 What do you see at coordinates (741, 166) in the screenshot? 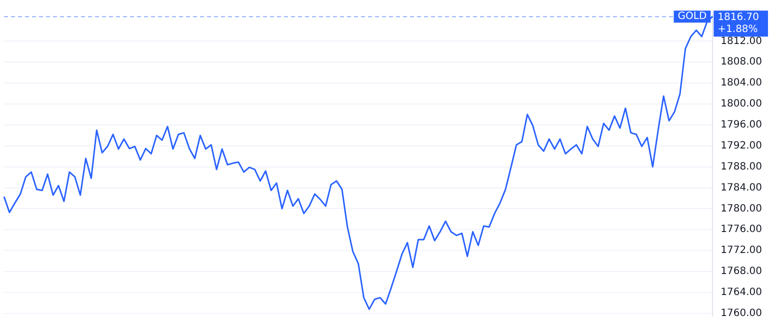
I see `y-tick-label: 1788.00` at bounding box center [741, 166].